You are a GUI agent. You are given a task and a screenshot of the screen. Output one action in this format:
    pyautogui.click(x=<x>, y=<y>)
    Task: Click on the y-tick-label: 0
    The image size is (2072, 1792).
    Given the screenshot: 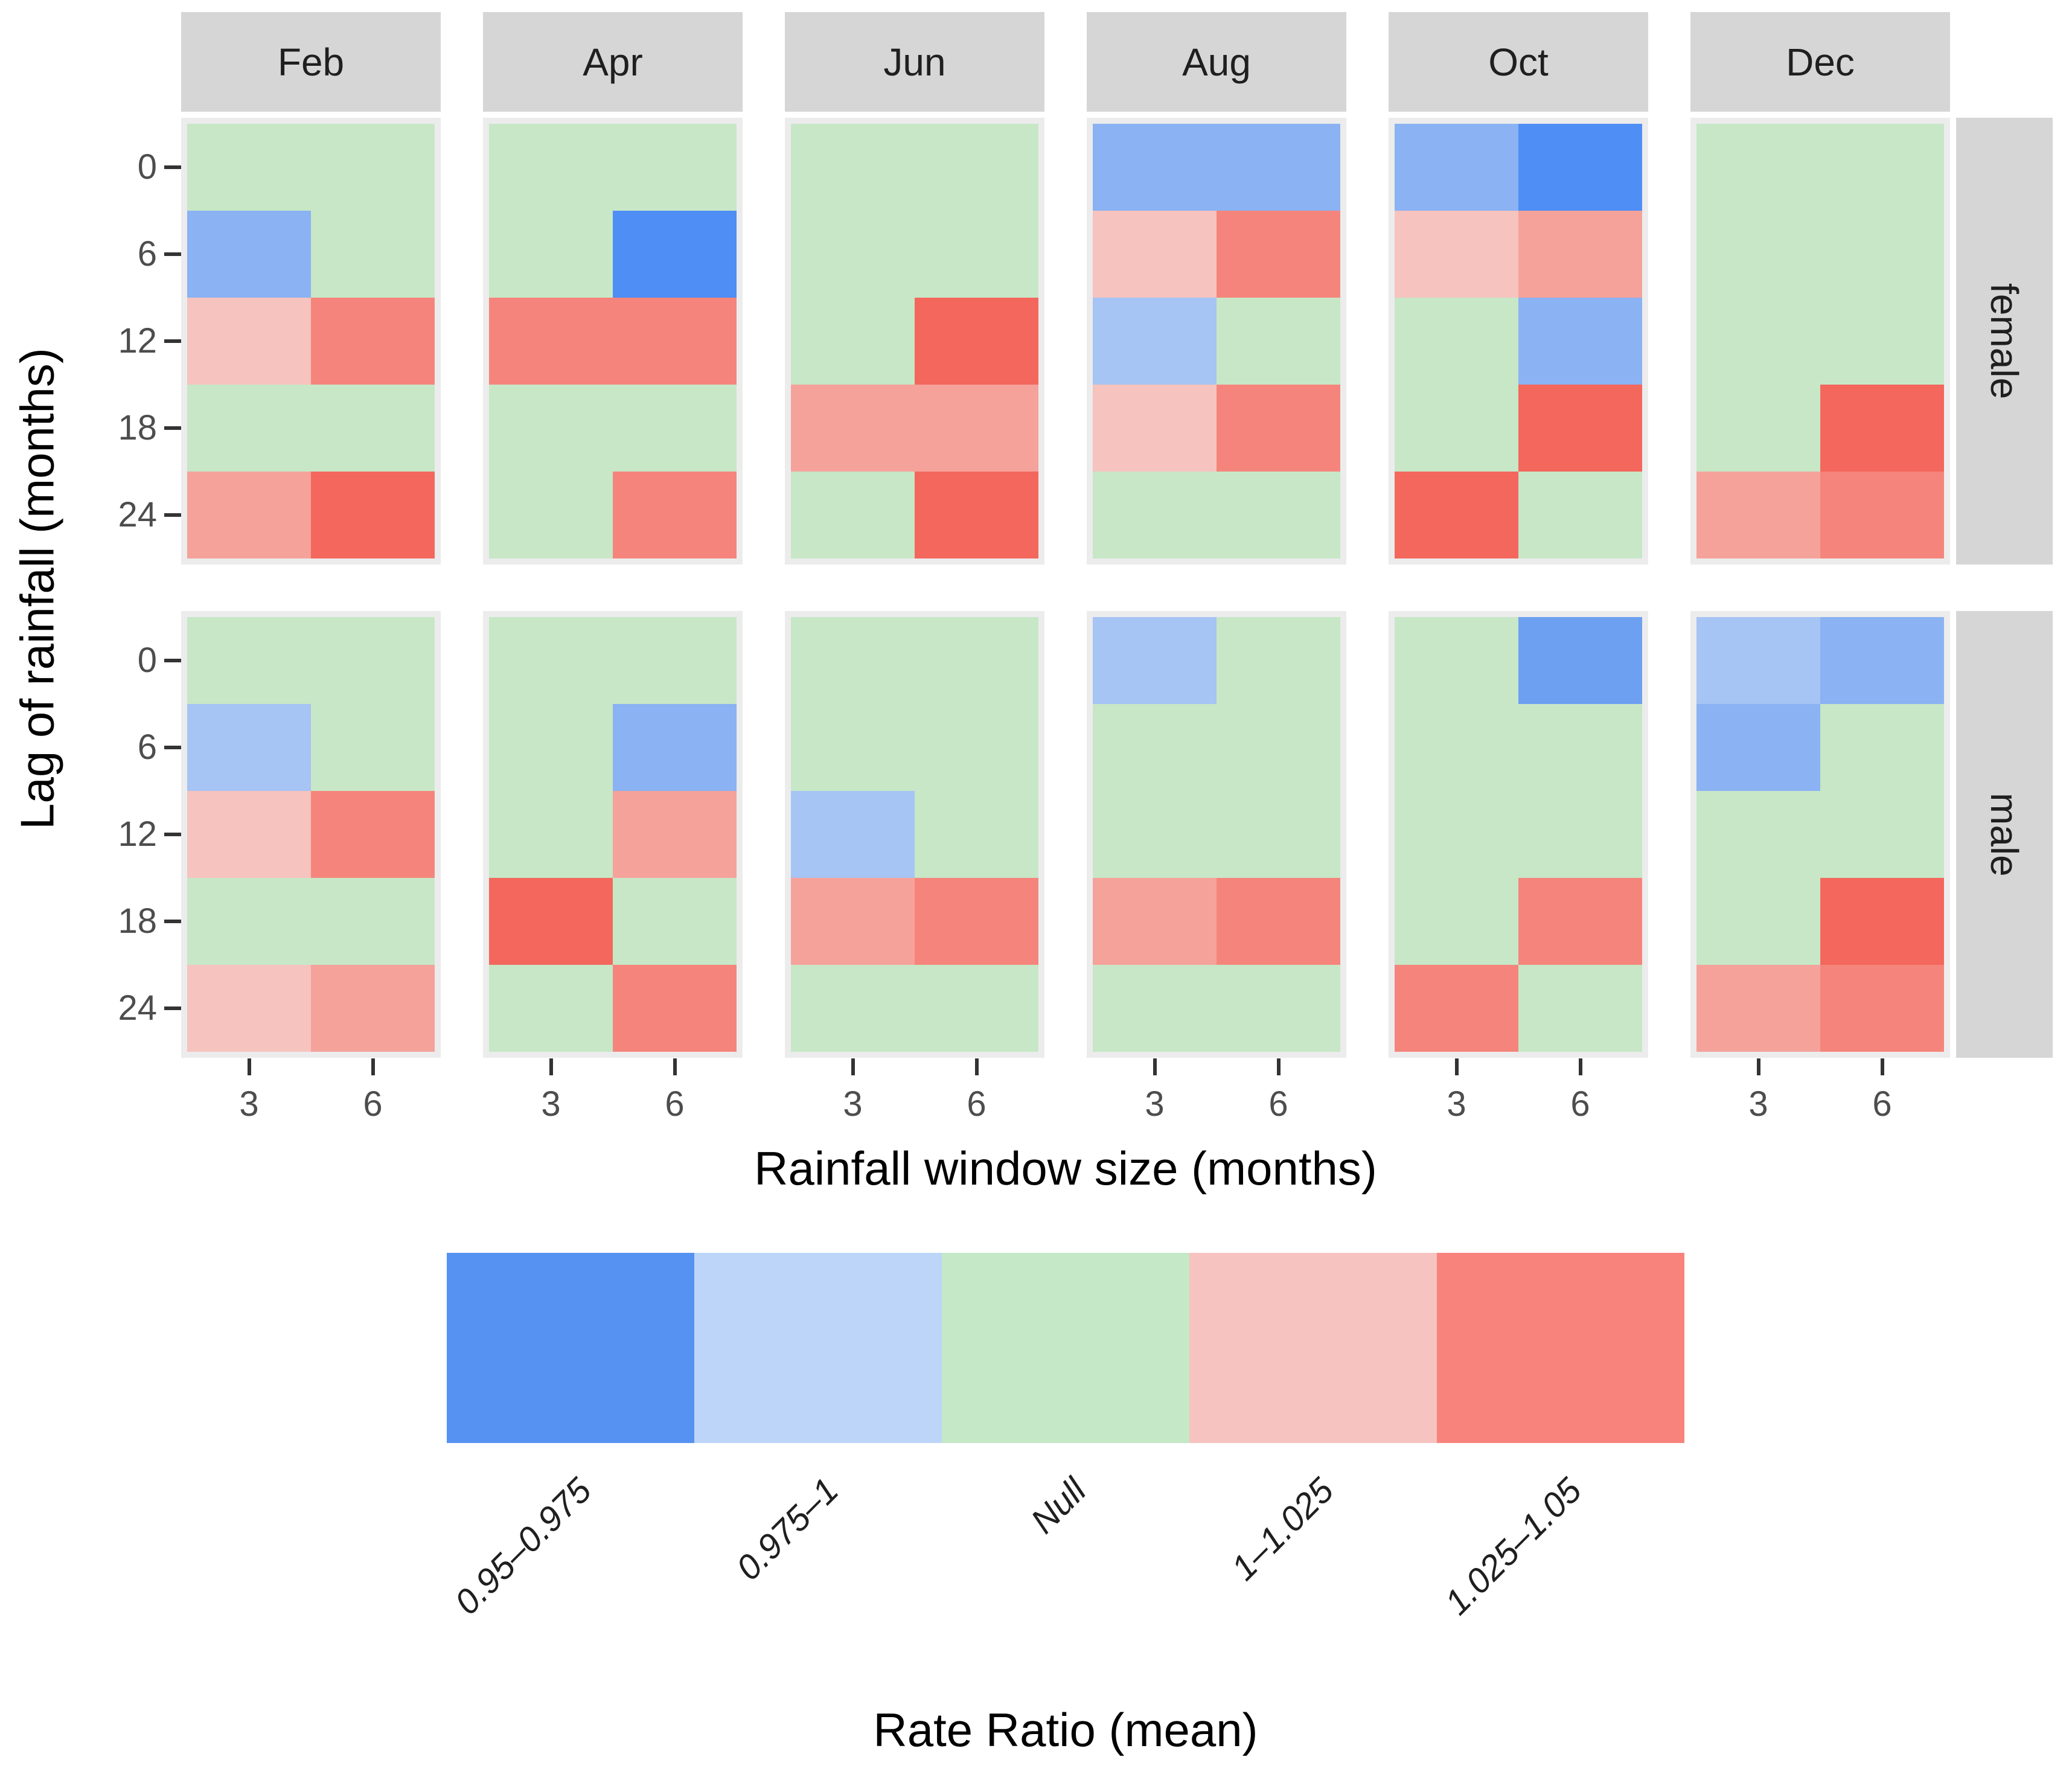 What is the action you would take?
    pyautogui.click(x=147, y=167)
    